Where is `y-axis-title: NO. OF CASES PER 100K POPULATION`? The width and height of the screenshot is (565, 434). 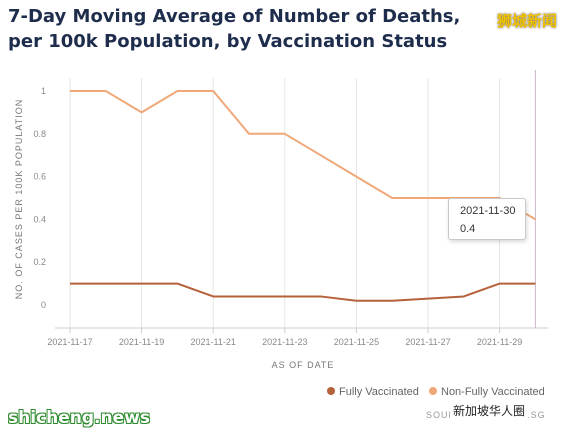 y-axis-title: NO. OF CASES PER 100K POPULATION is located at coordinates (19, 199).